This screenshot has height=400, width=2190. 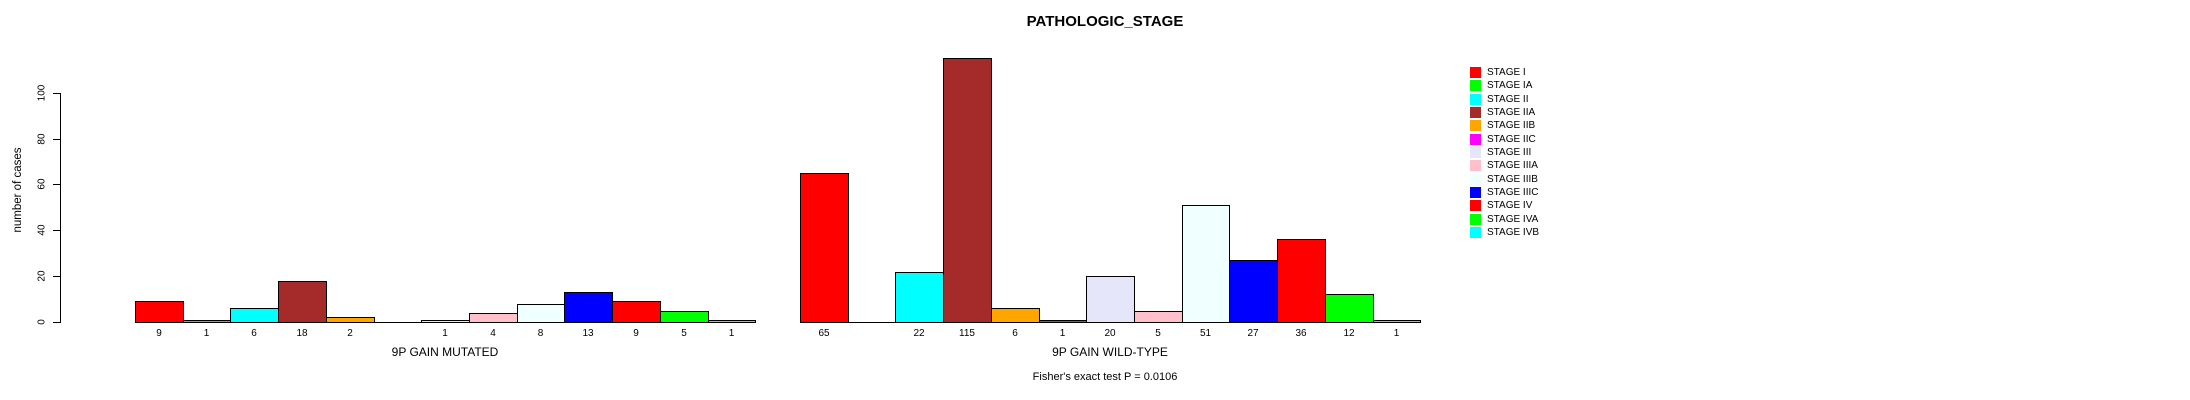 I want to click on bar-value-label: 20, so click(x=1110, y=333).